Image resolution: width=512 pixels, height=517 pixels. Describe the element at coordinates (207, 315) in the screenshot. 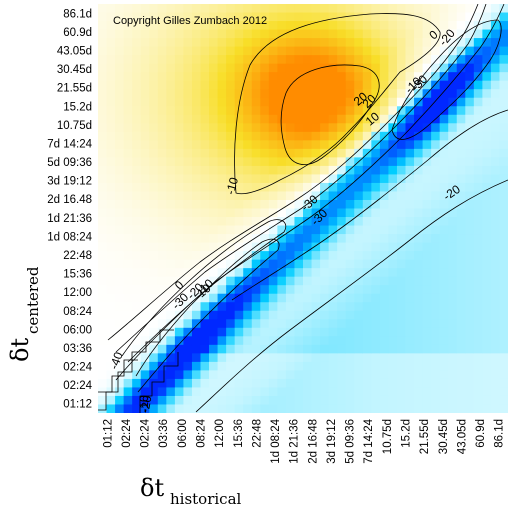

I see `contour-line-minus30-mid` at that location.